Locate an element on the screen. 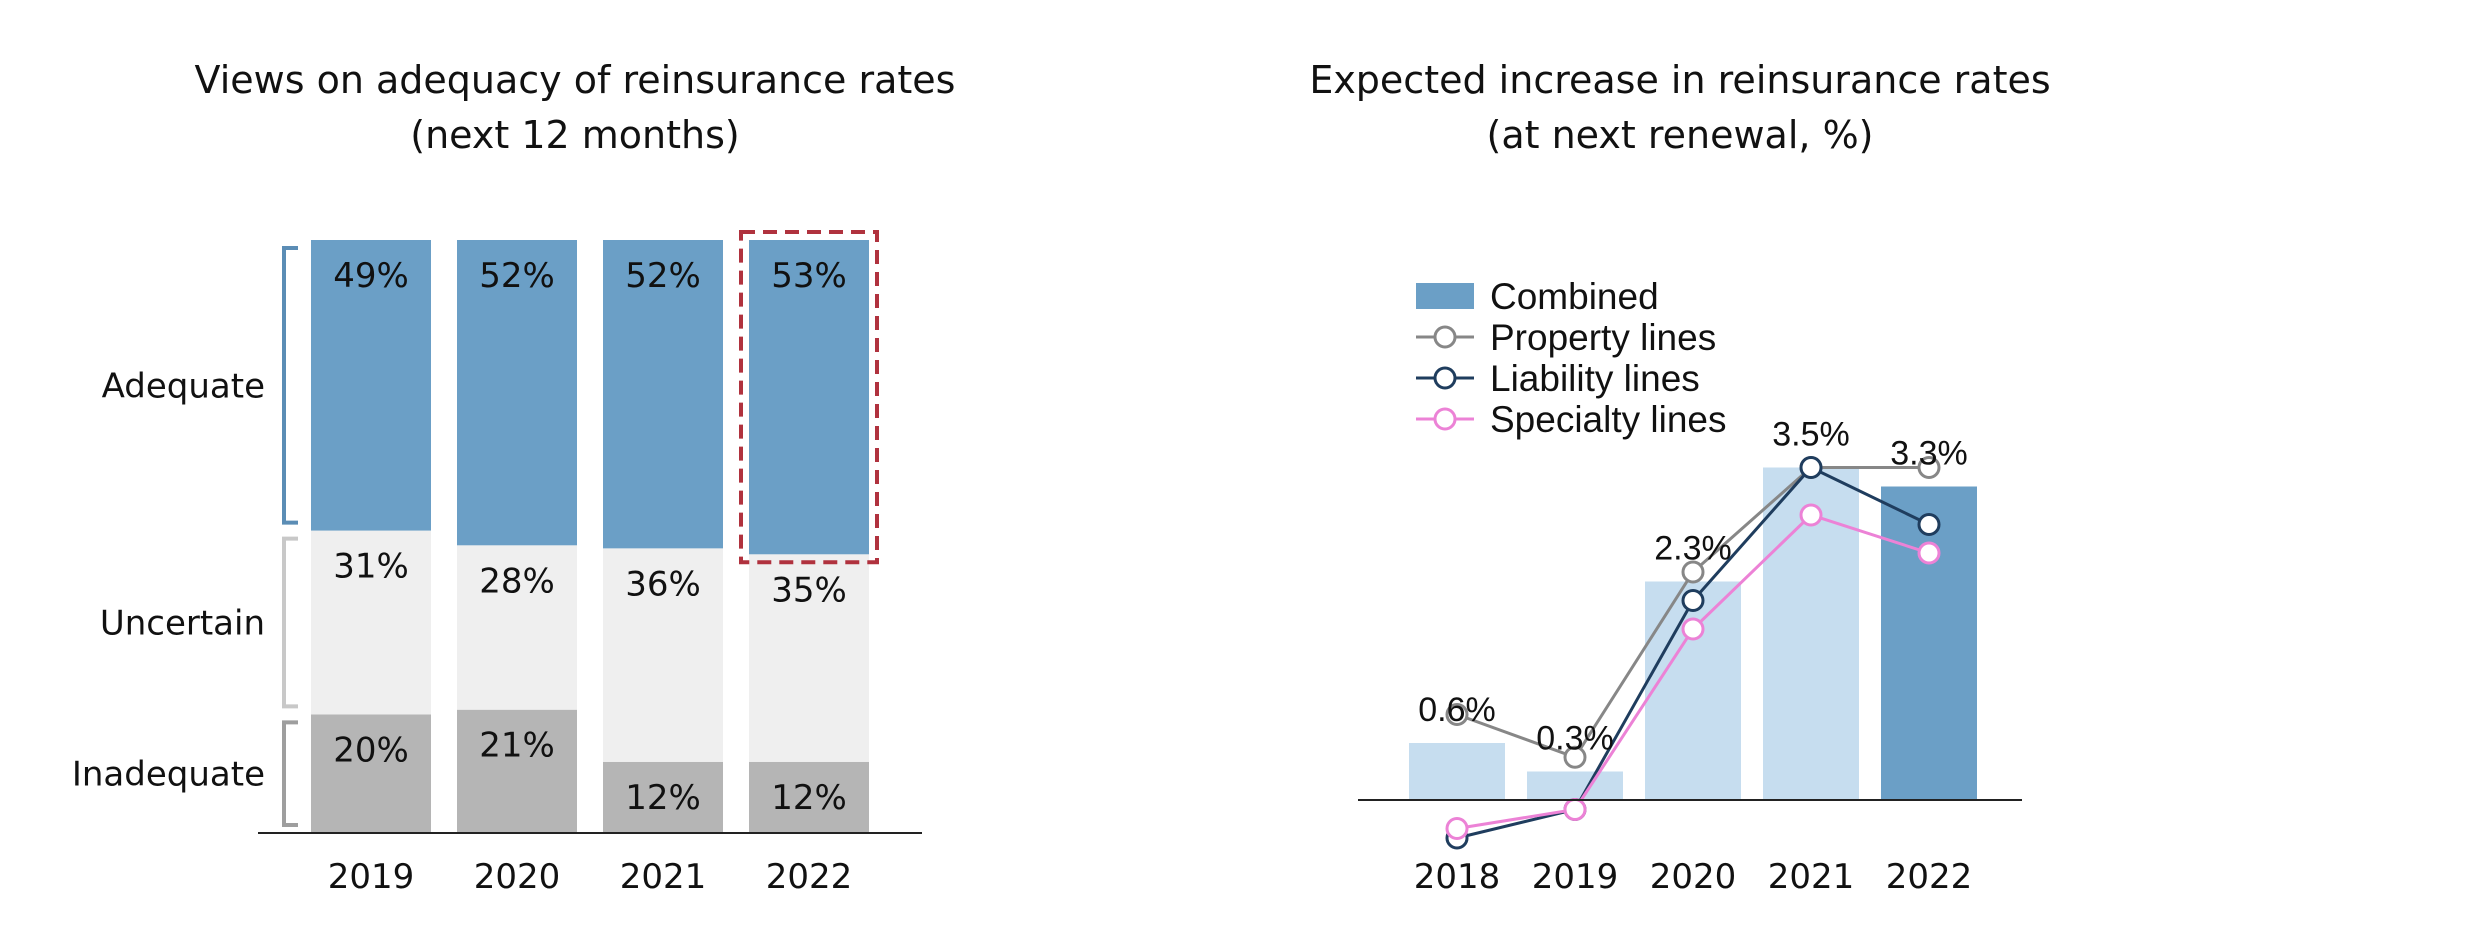  data-label-adequate-2019: 49% is located at coordinates (371, 276).